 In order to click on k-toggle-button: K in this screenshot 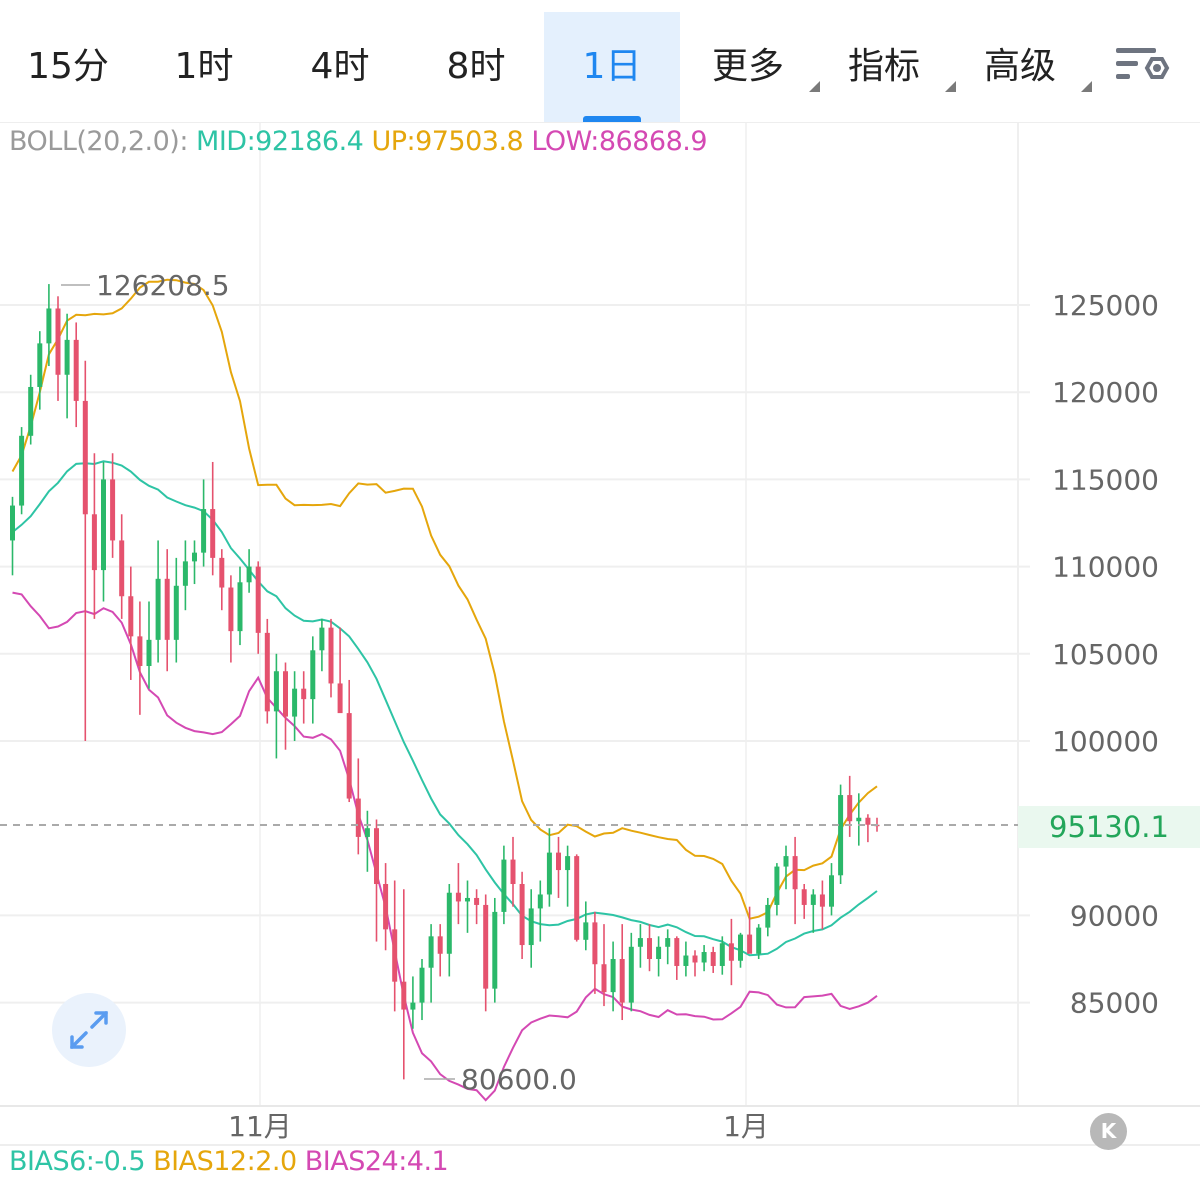, I will do `click(1108, 1131)`.